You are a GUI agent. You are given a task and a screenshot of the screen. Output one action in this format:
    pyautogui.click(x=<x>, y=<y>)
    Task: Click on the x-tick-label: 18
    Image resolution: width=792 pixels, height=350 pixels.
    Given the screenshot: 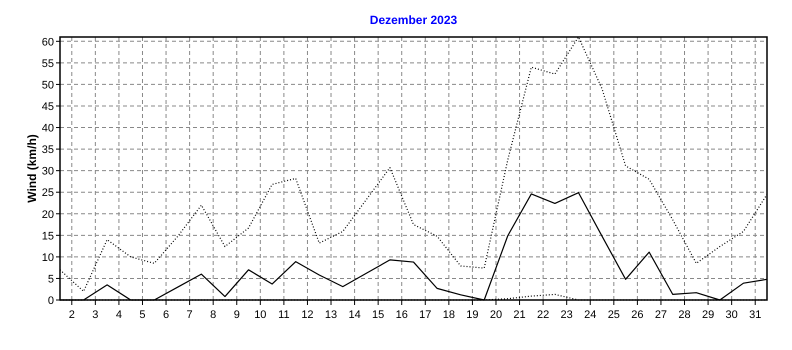 What is the action you would take?
    pyautogui.click(x=448, y=315)
    